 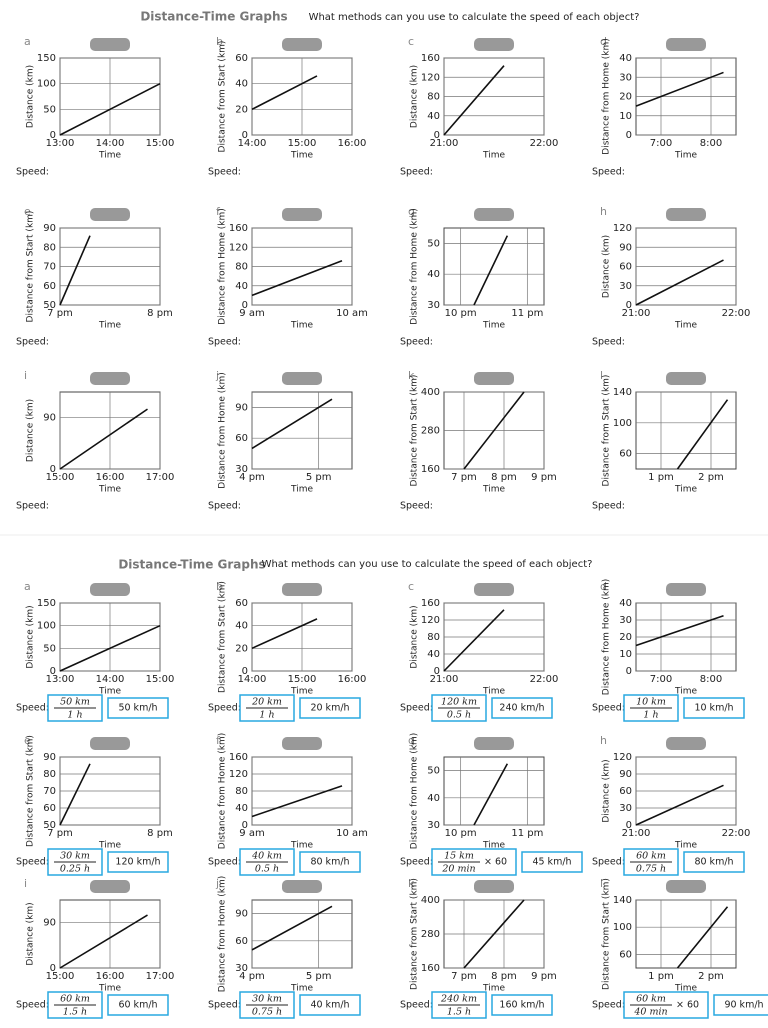 What do you see at coordinates (319, 477) in the screenshot?
I see `x-tick-label: 5 pm` at bounding box center [319, 477].